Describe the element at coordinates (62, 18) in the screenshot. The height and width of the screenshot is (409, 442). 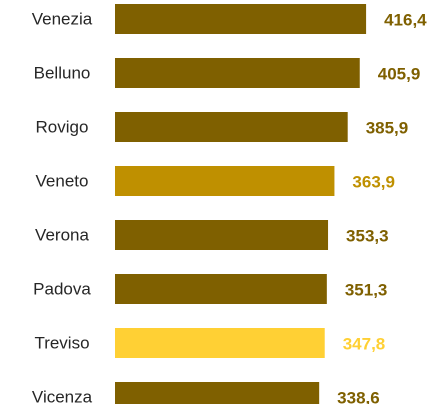
I see `category-label: Venezia` at that location.